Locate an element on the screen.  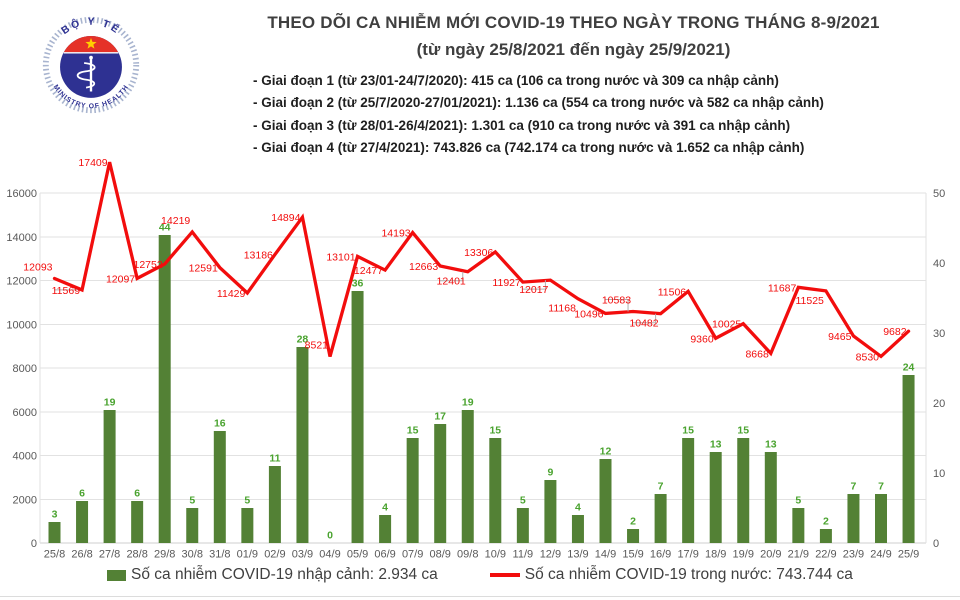
left-axis-tick: 8000 is located at coordinates (25, 369).